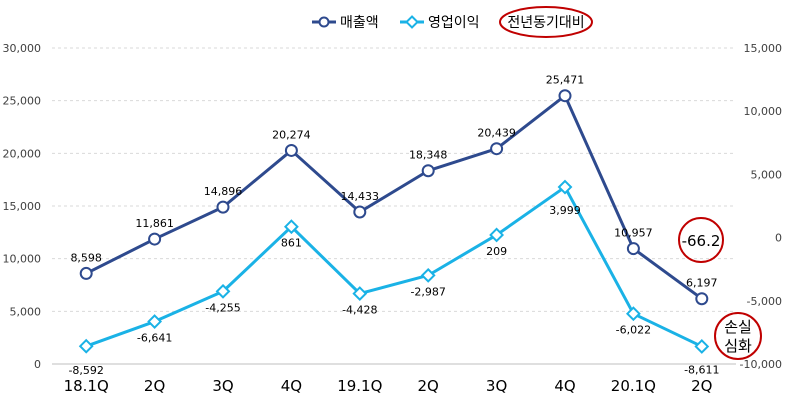 This screenshot has height=406, width=790. I want to click on right-tick-label: -10,000, so click(761, 364).